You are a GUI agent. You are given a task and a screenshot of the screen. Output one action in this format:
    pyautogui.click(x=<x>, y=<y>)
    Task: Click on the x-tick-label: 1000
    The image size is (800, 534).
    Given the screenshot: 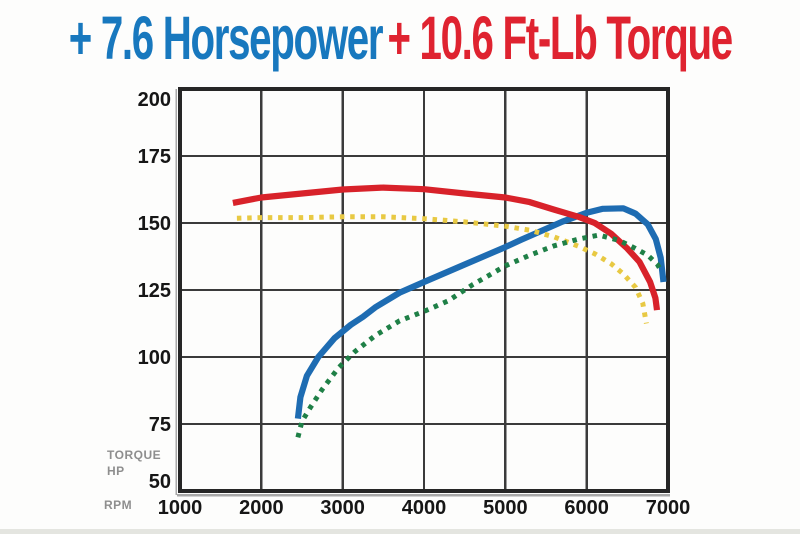 What is the action you would take?
    pyautogui.click(x=180, y=508)
    